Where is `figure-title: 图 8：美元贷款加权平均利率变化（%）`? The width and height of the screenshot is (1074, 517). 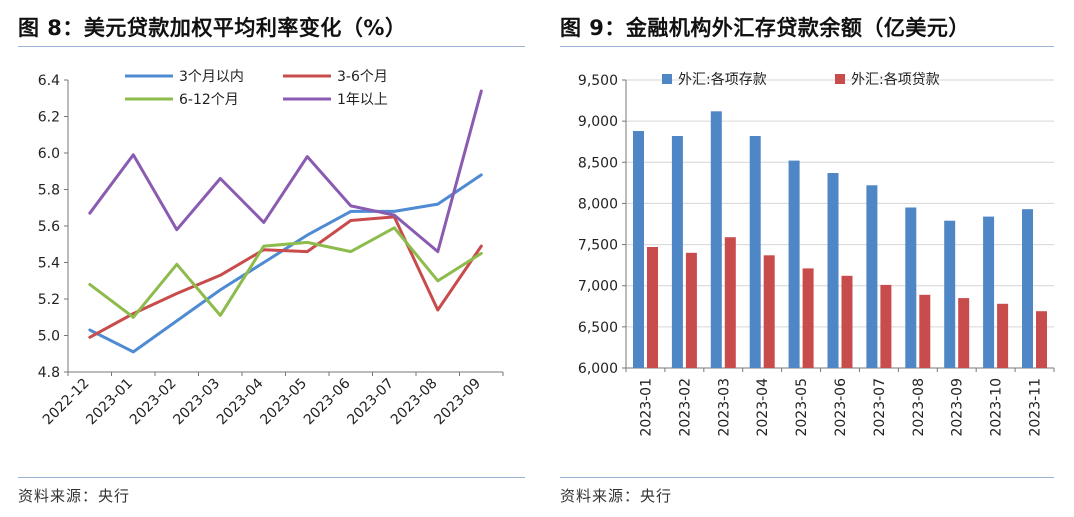 figure-title: 图 8：美元贷款加权平均利率变化（%） is located at coordinates (212, 28).